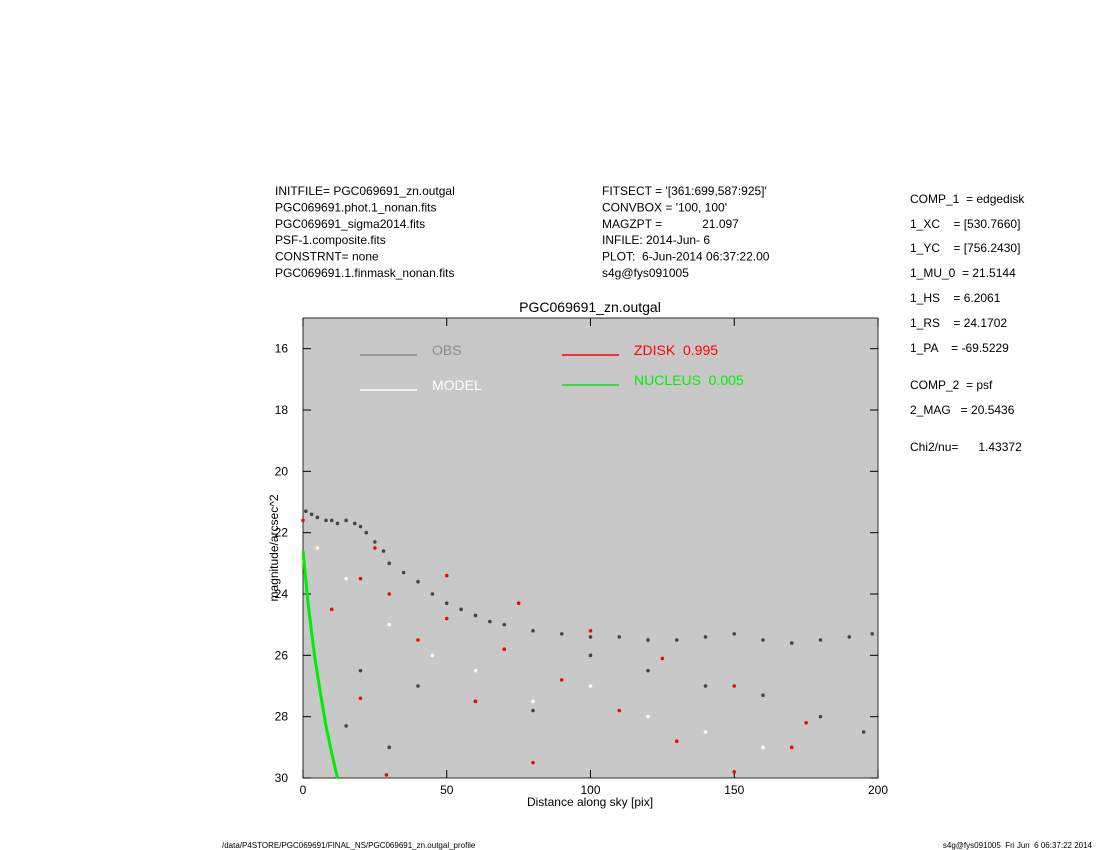 The height and width of the screenshot is (850, 1100). Describe the element at coordinates (282, 594) in the screenshot. I see `y-tick-label: 24` at that location.